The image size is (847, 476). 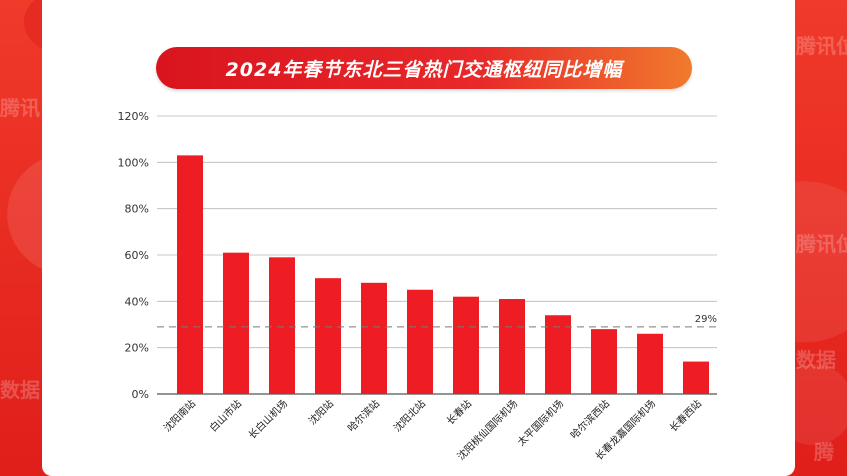 I want to click on y-tick-label: 0%, so click(x=140, y=394).